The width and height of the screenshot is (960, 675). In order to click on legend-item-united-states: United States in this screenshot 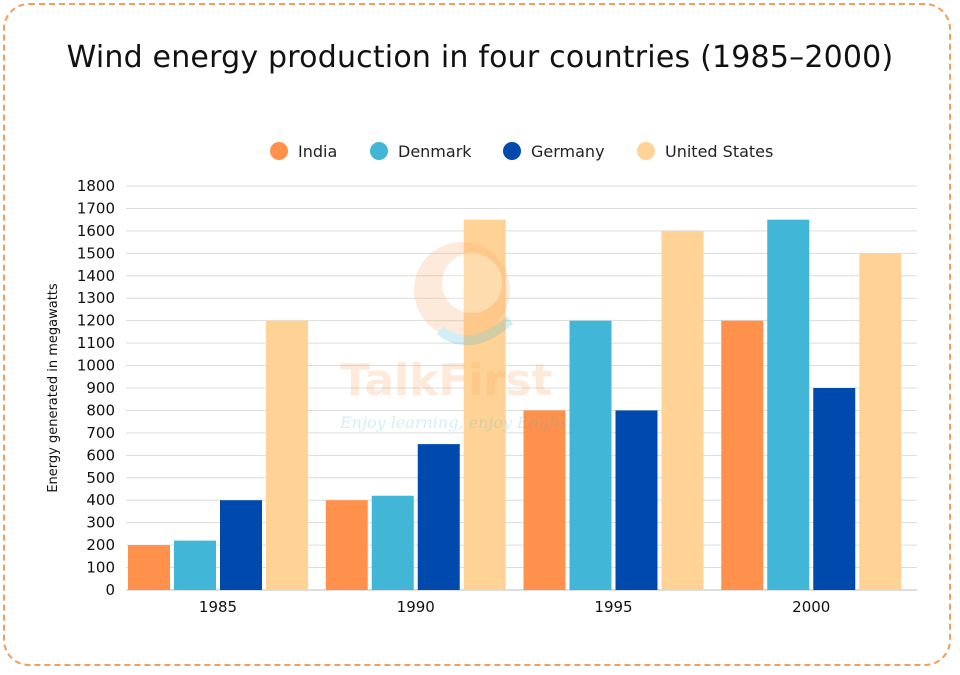, I will do `click(705, 151)`.